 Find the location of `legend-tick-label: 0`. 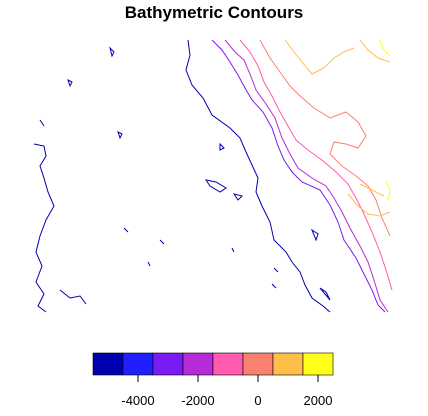

legend-tick-label: 0 is located at coordinates (257, 400).